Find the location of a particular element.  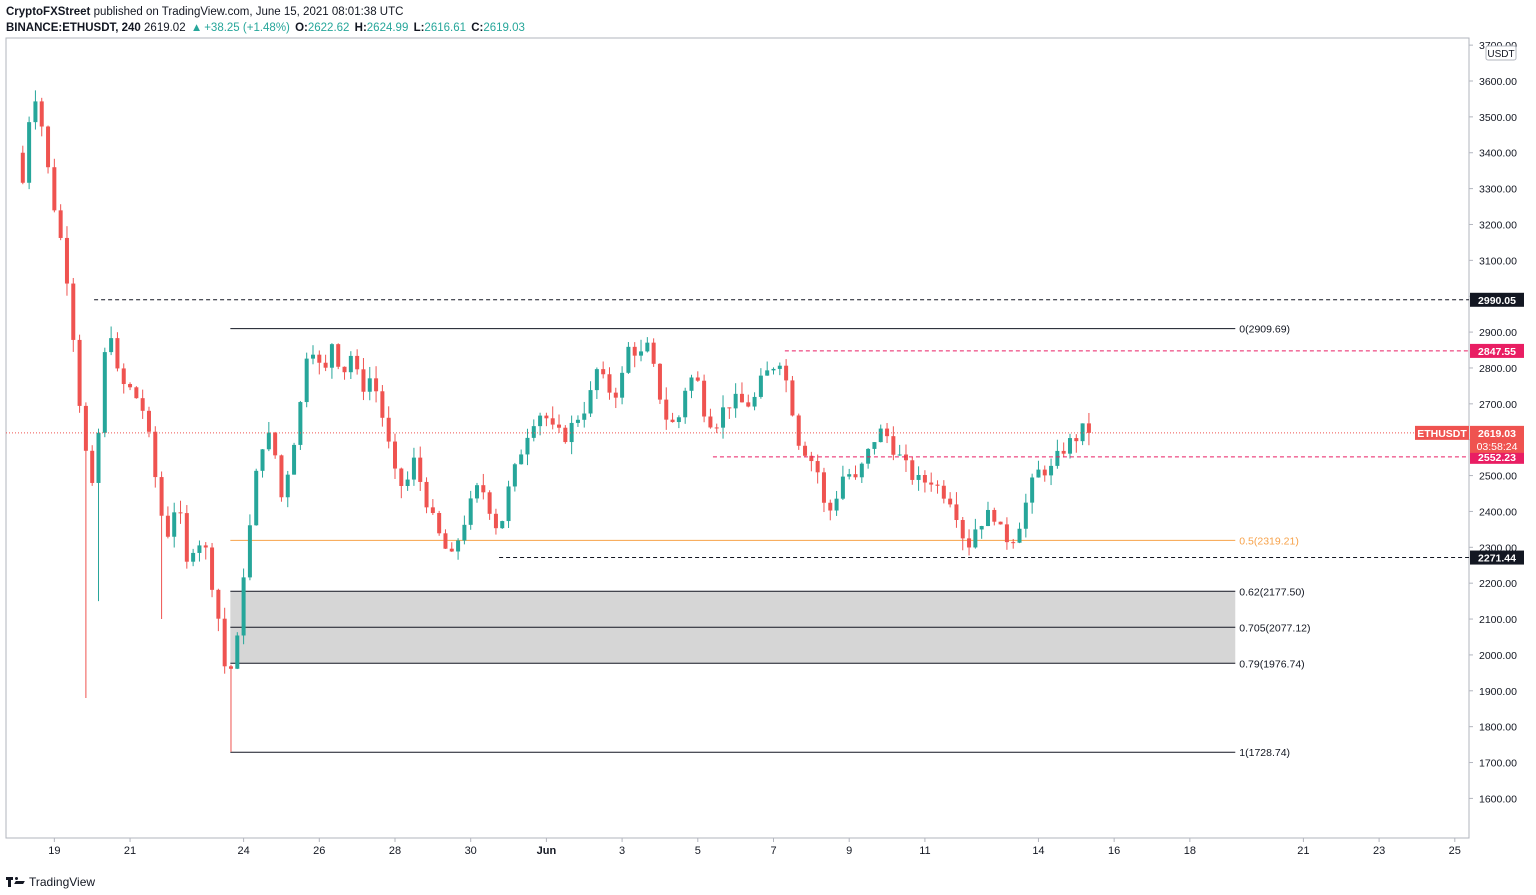

x-tick-label: 30 is located at coordinates (471, 851).